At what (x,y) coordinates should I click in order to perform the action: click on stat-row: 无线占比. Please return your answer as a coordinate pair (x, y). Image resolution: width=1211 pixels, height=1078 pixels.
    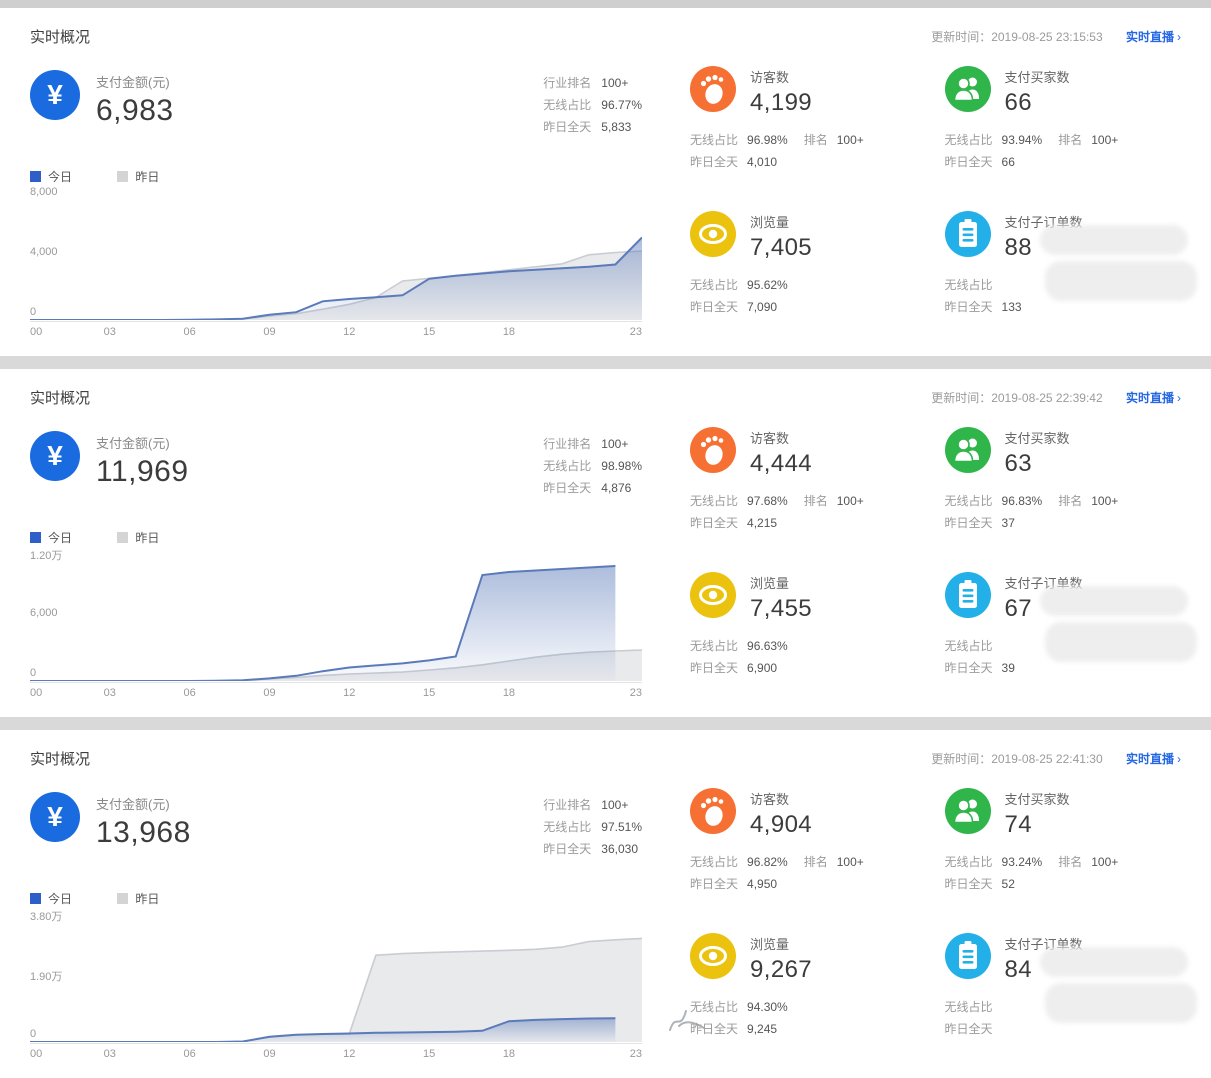
    Looking at the image, I should click on (968, 285).